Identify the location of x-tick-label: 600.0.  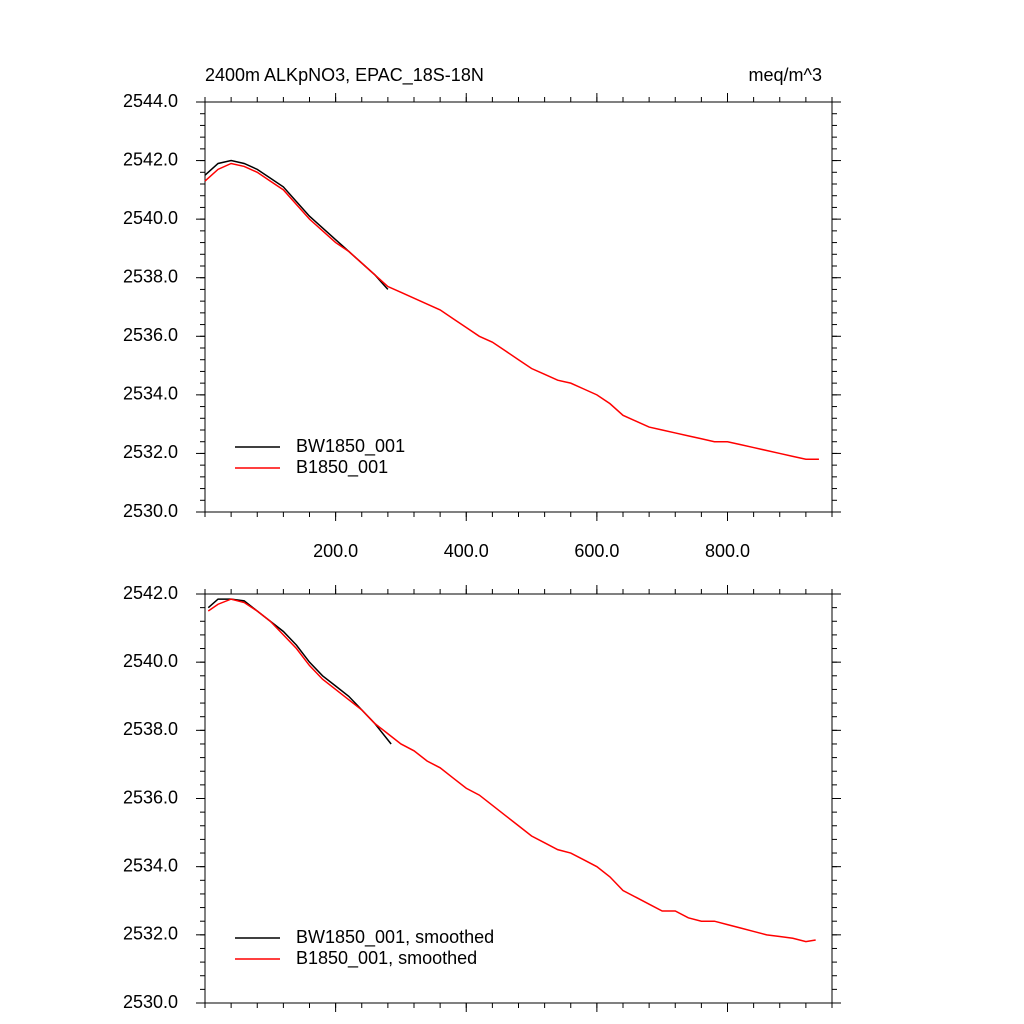
(596, 551).